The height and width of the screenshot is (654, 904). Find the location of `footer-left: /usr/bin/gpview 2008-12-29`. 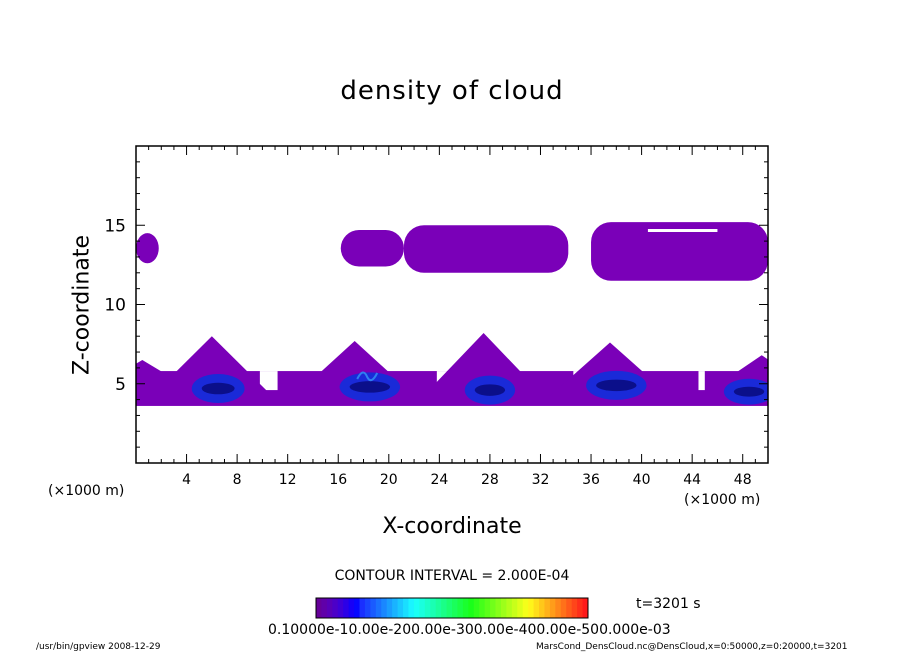

footer-left: /usr/bin/gpview 2008-12-29 is located at coordinates (98, 647).